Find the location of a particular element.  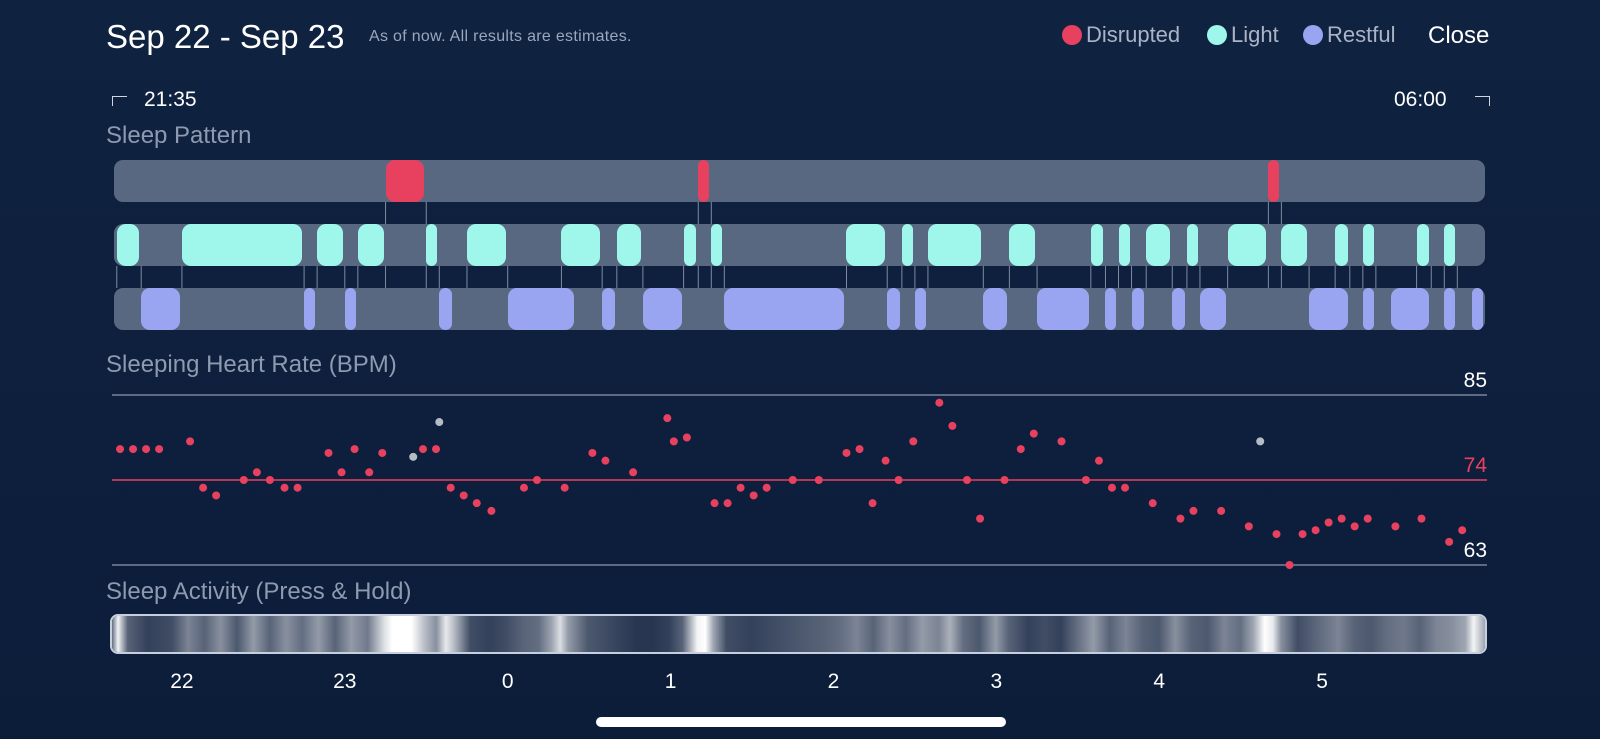

end-time: 06:00 is located at coordinates (1420, 99).